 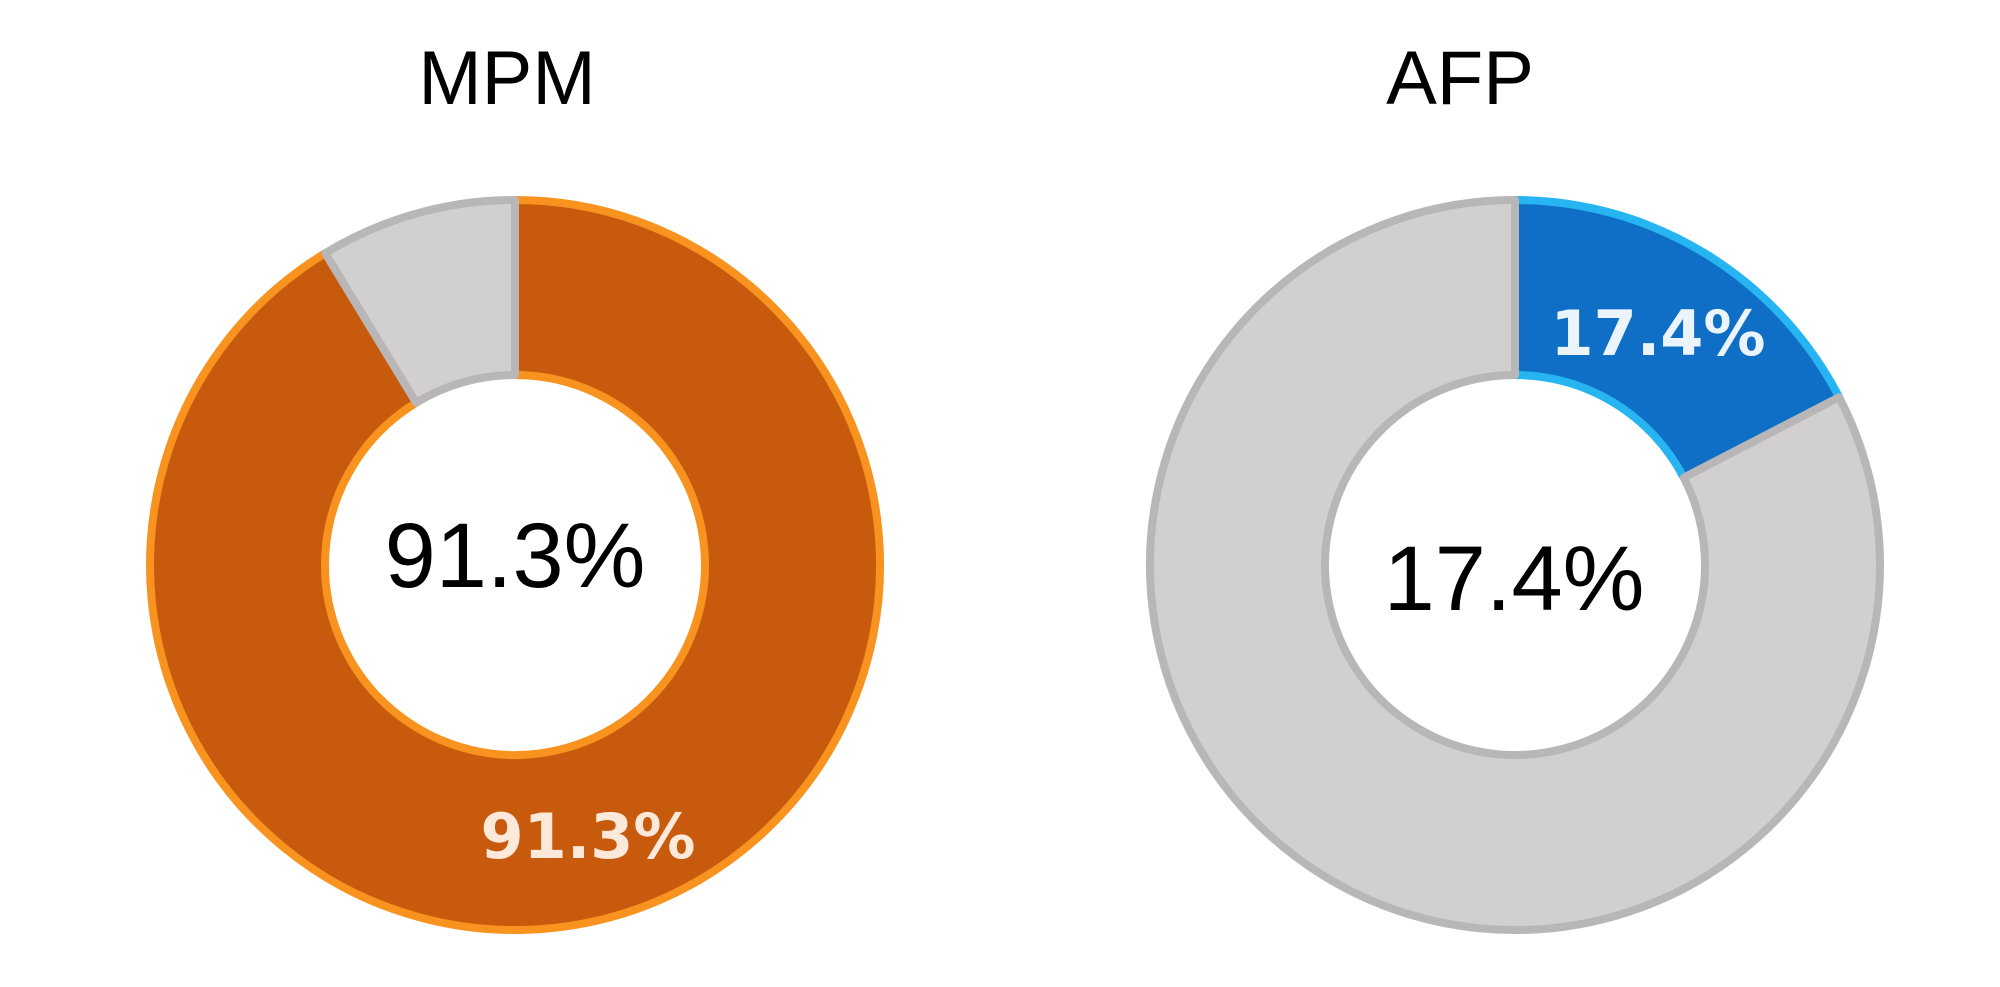 I want to click on afp-slice-label: 17.4%, so click(x=1657, y=333).